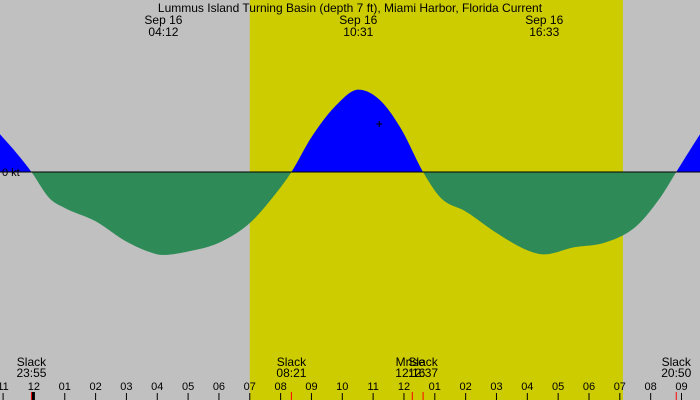 The image size is (700, 400). What do you see at coordinates (11, 173) in the screenshot?
I see `zero-kt-label: 0 kt` at bounding box center [11, 173].